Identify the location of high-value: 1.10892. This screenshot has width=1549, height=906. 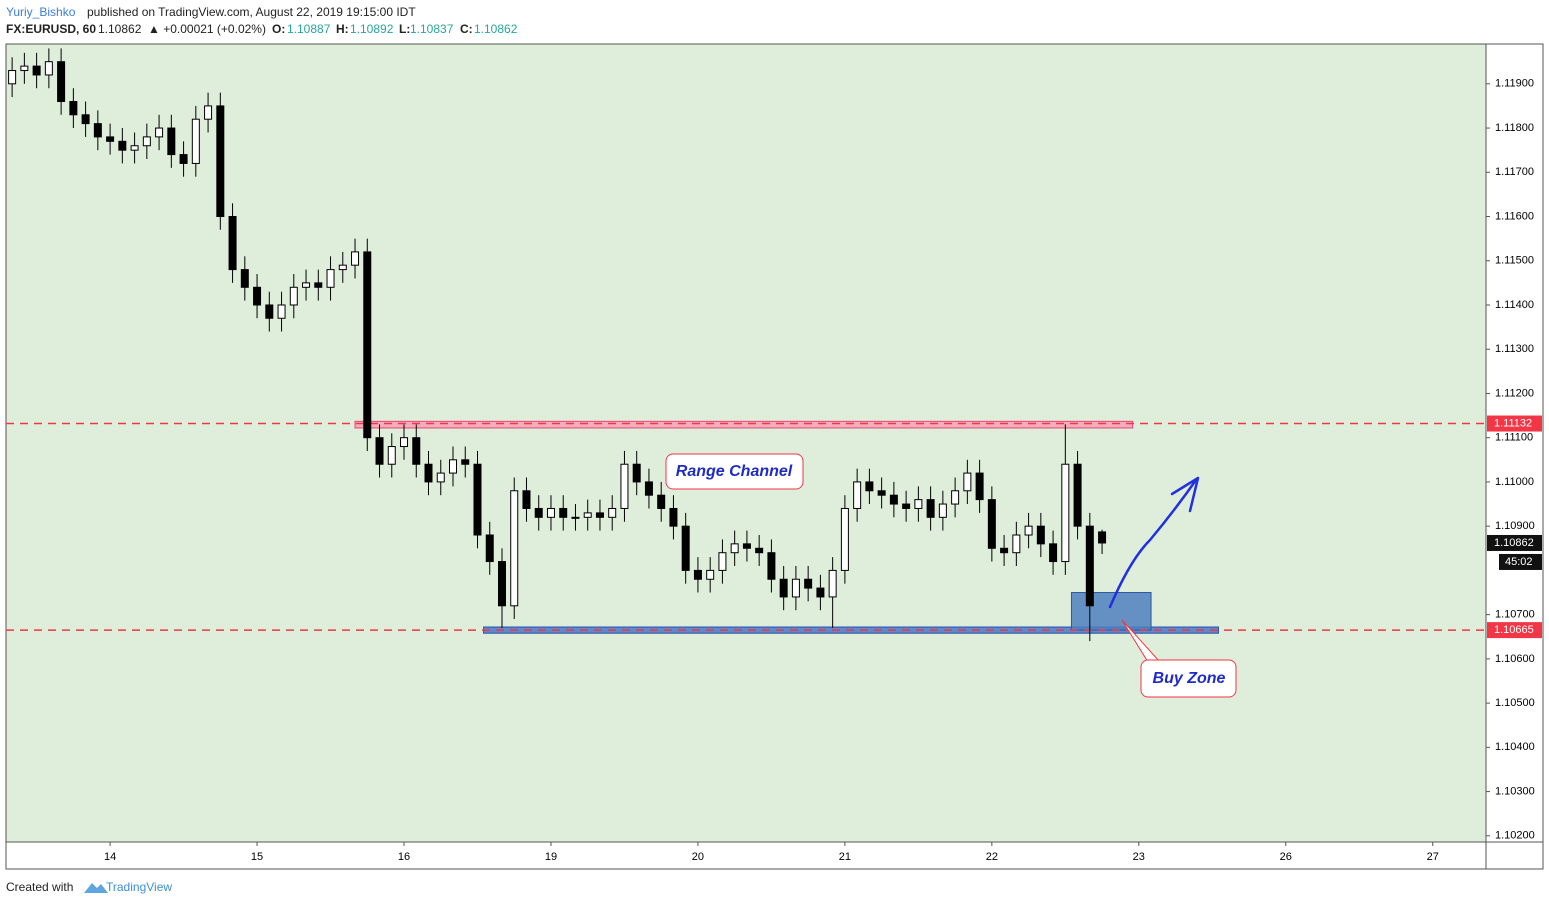
(372, 29).